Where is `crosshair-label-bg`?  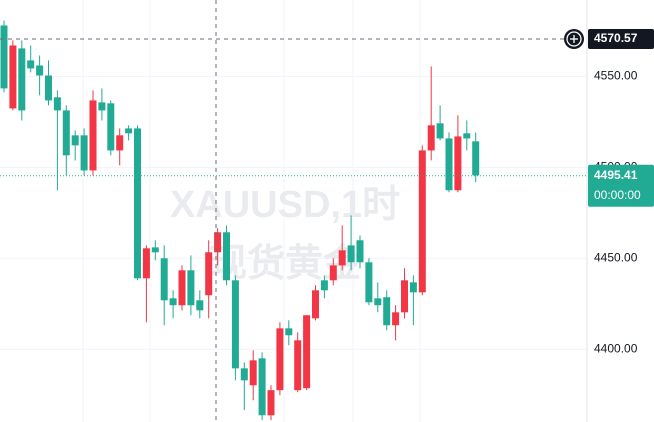
crosshair-label-bg is located at coordinates (621, 38).